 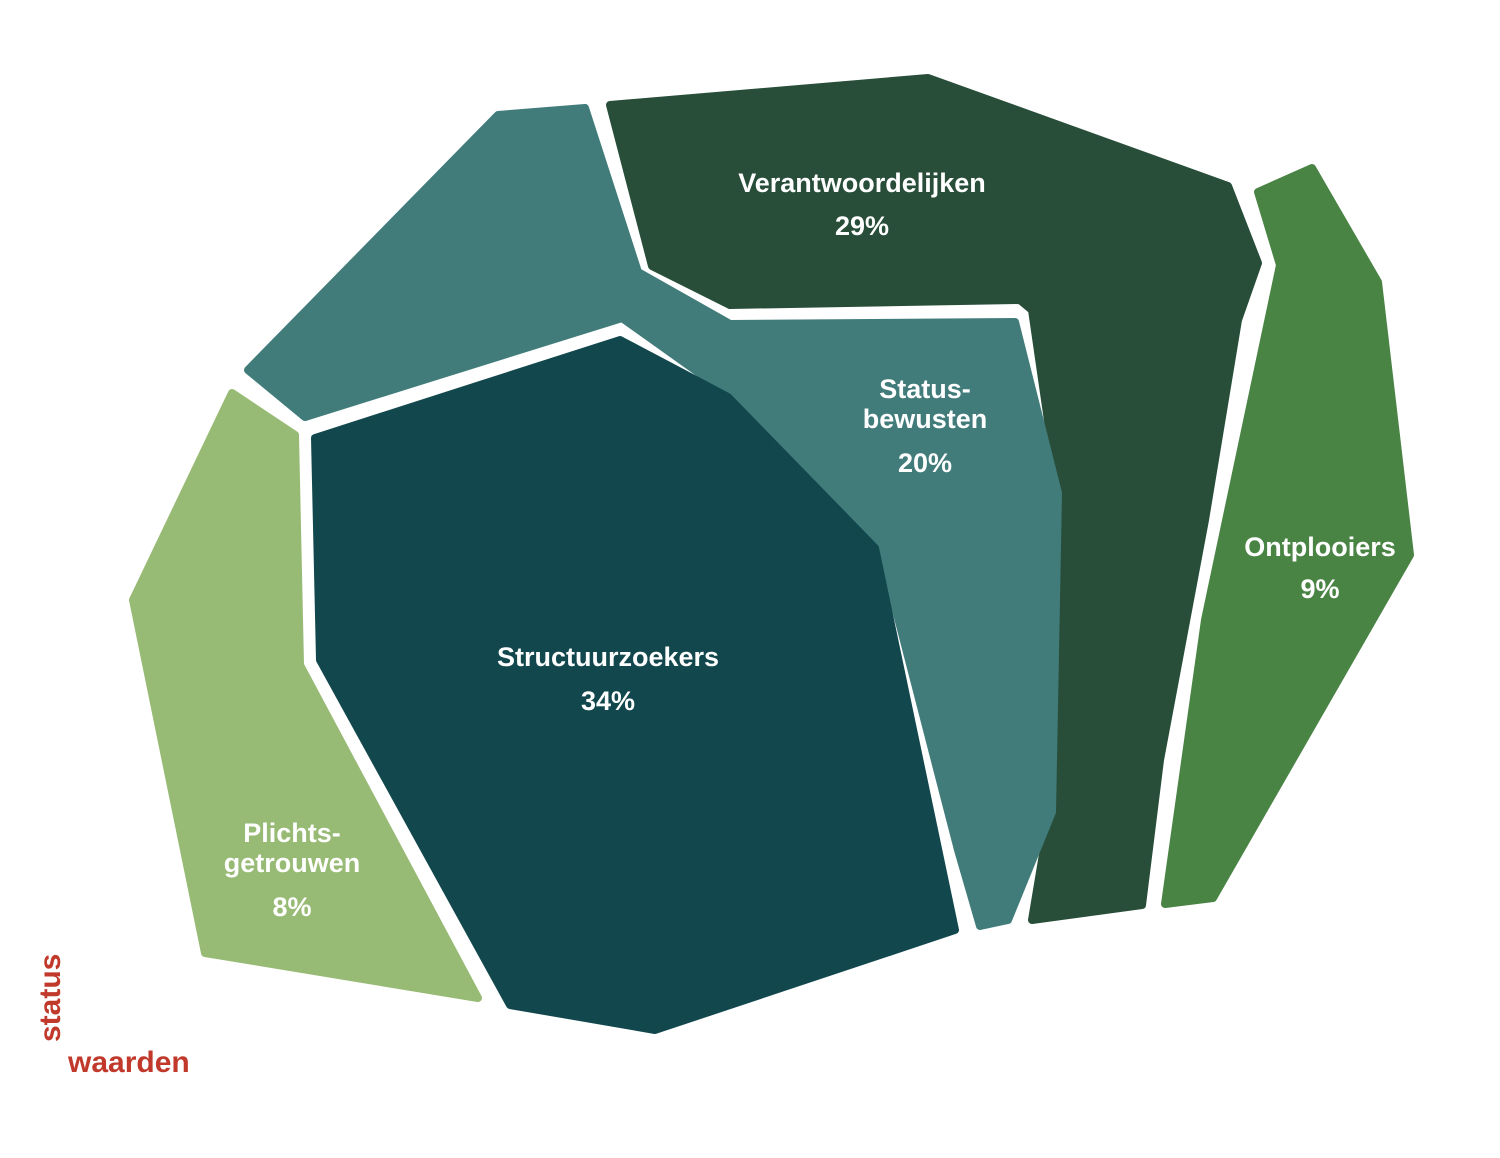 I want to click on label-plichtsgetrouwen-line1: Plichts-, so click(x=292, y=833).